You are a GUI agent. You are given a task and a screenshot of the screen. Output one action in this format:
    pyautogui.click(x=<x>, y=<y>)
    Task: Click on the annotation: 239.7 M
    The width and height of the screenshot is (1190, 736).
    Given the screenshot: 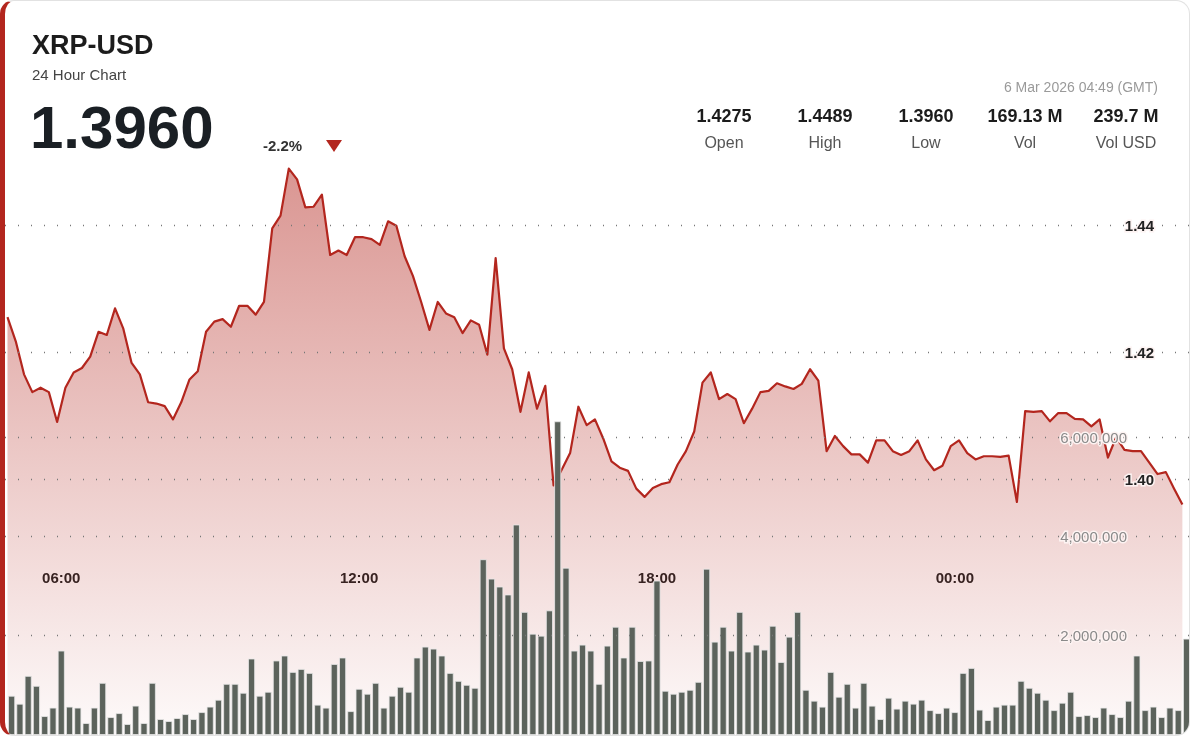 What is the action you would take?
    pyautogui.click(x=1126, y=116)
    